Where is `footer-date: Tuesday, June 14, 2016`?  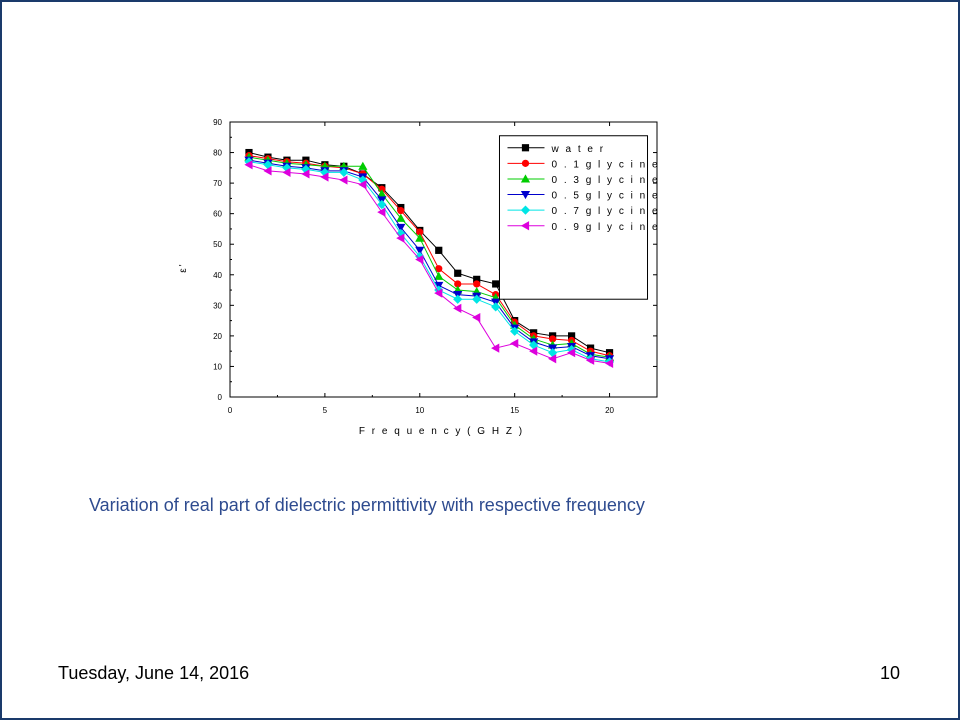
footer-date: Tuesday, June 14, 2016 is located at coordinates (154, 673).